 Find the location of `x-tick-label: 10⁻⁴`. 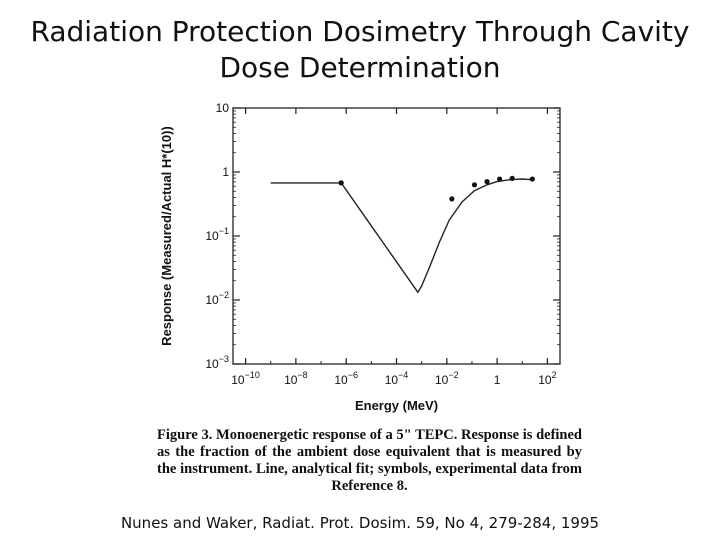

x-tick-label: 10⁻⁴ is located at coordinates (397, 378).